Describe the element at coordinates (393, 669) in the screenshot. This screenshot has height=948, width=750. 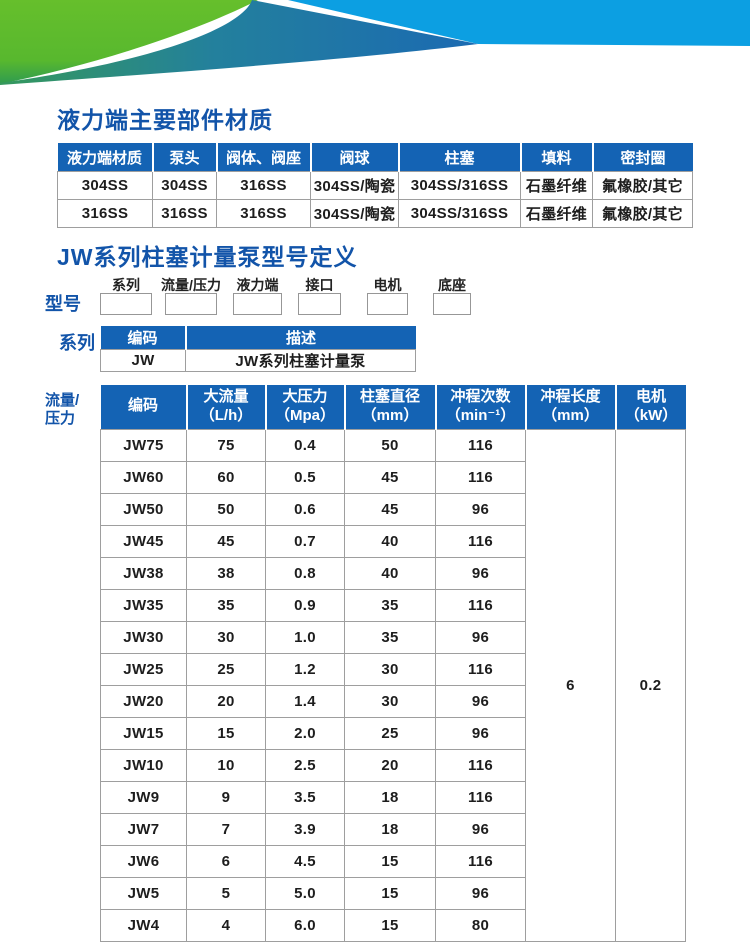
I see `table-row: JW25 25 1.2 30 116` at that location.